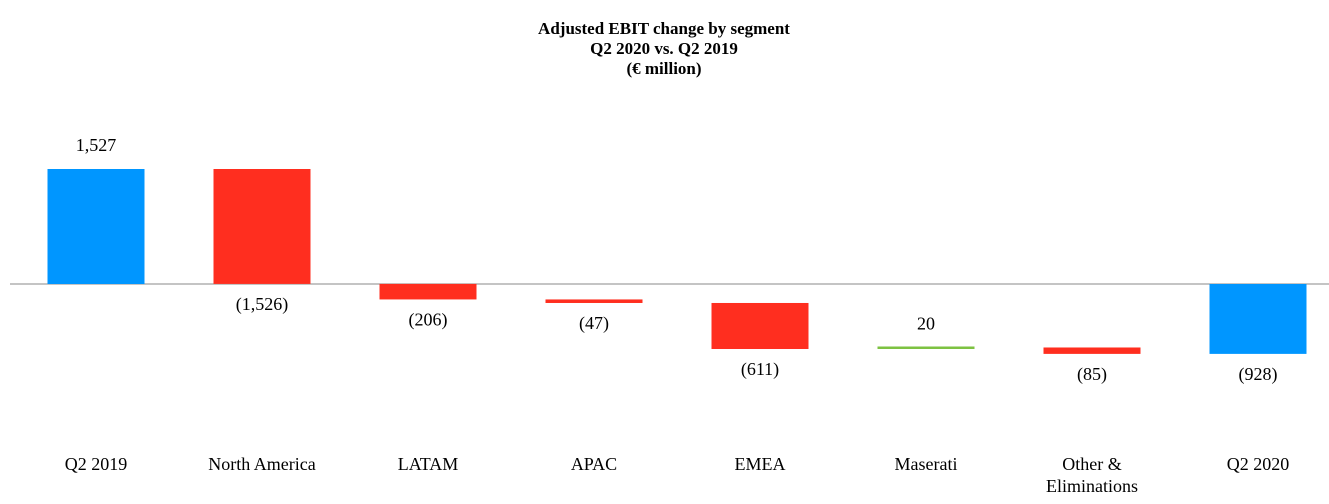 The width and height of the screenshot is (1329, 504). Describe the element at coordinates (926, 324) in the screenshot. I see `value-label: 20` at that location.